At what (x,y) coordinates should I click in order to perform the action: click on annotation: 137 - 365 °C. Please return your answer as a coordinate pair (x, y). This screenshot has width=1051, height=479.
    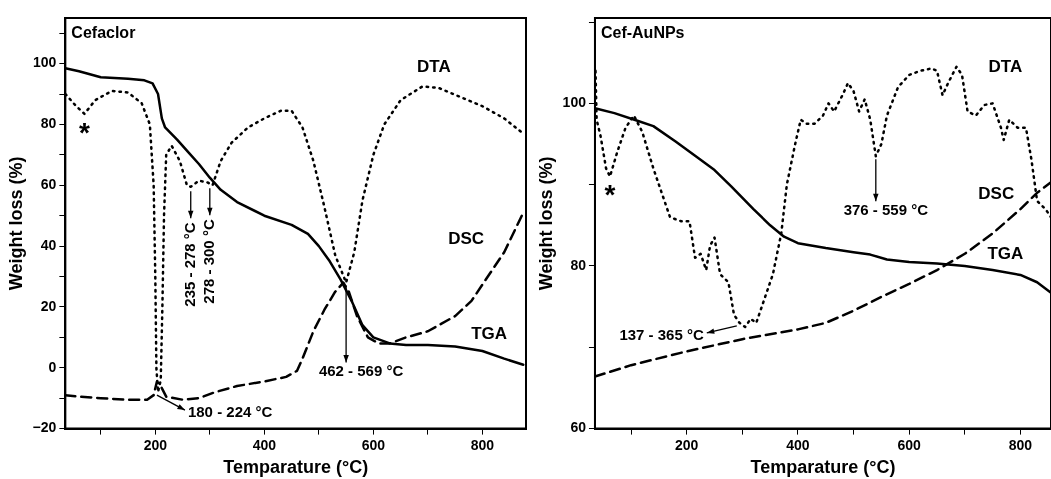
    Looking at the image, I should click on (661, 335).